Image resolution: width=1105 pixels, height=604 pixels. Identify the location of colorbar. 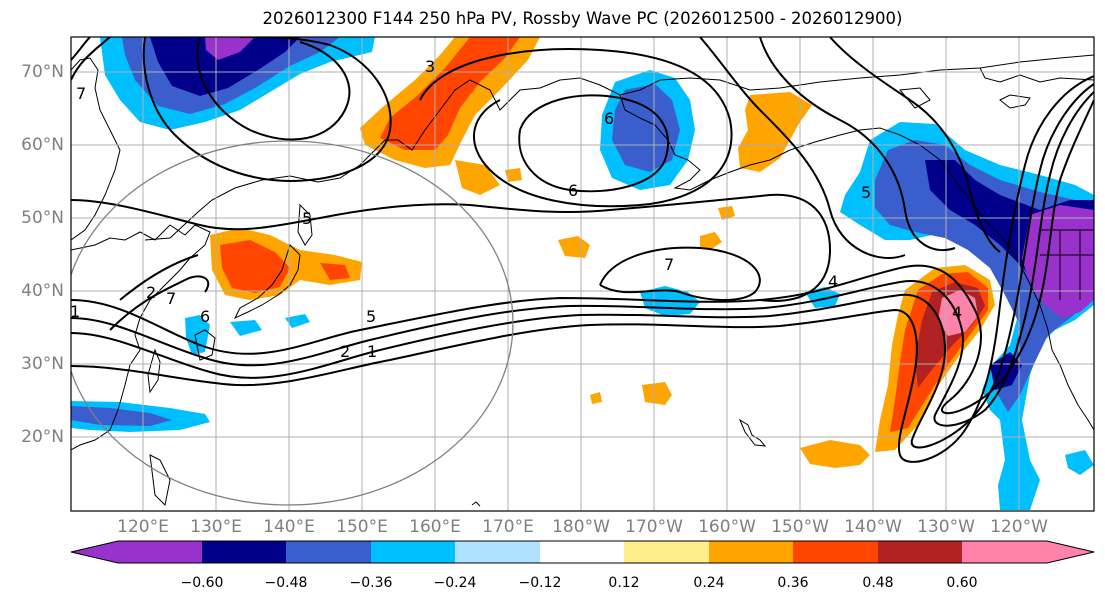
(582, 552).